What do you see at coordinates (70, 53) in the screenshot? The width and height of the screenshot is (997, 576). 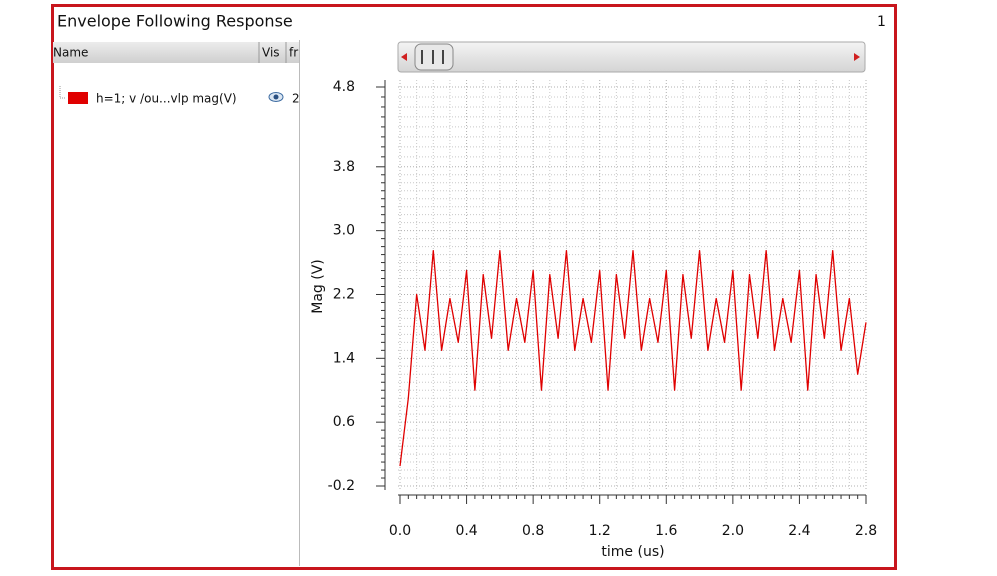 I see `column-header: Name` at bounding box center [70, 53].